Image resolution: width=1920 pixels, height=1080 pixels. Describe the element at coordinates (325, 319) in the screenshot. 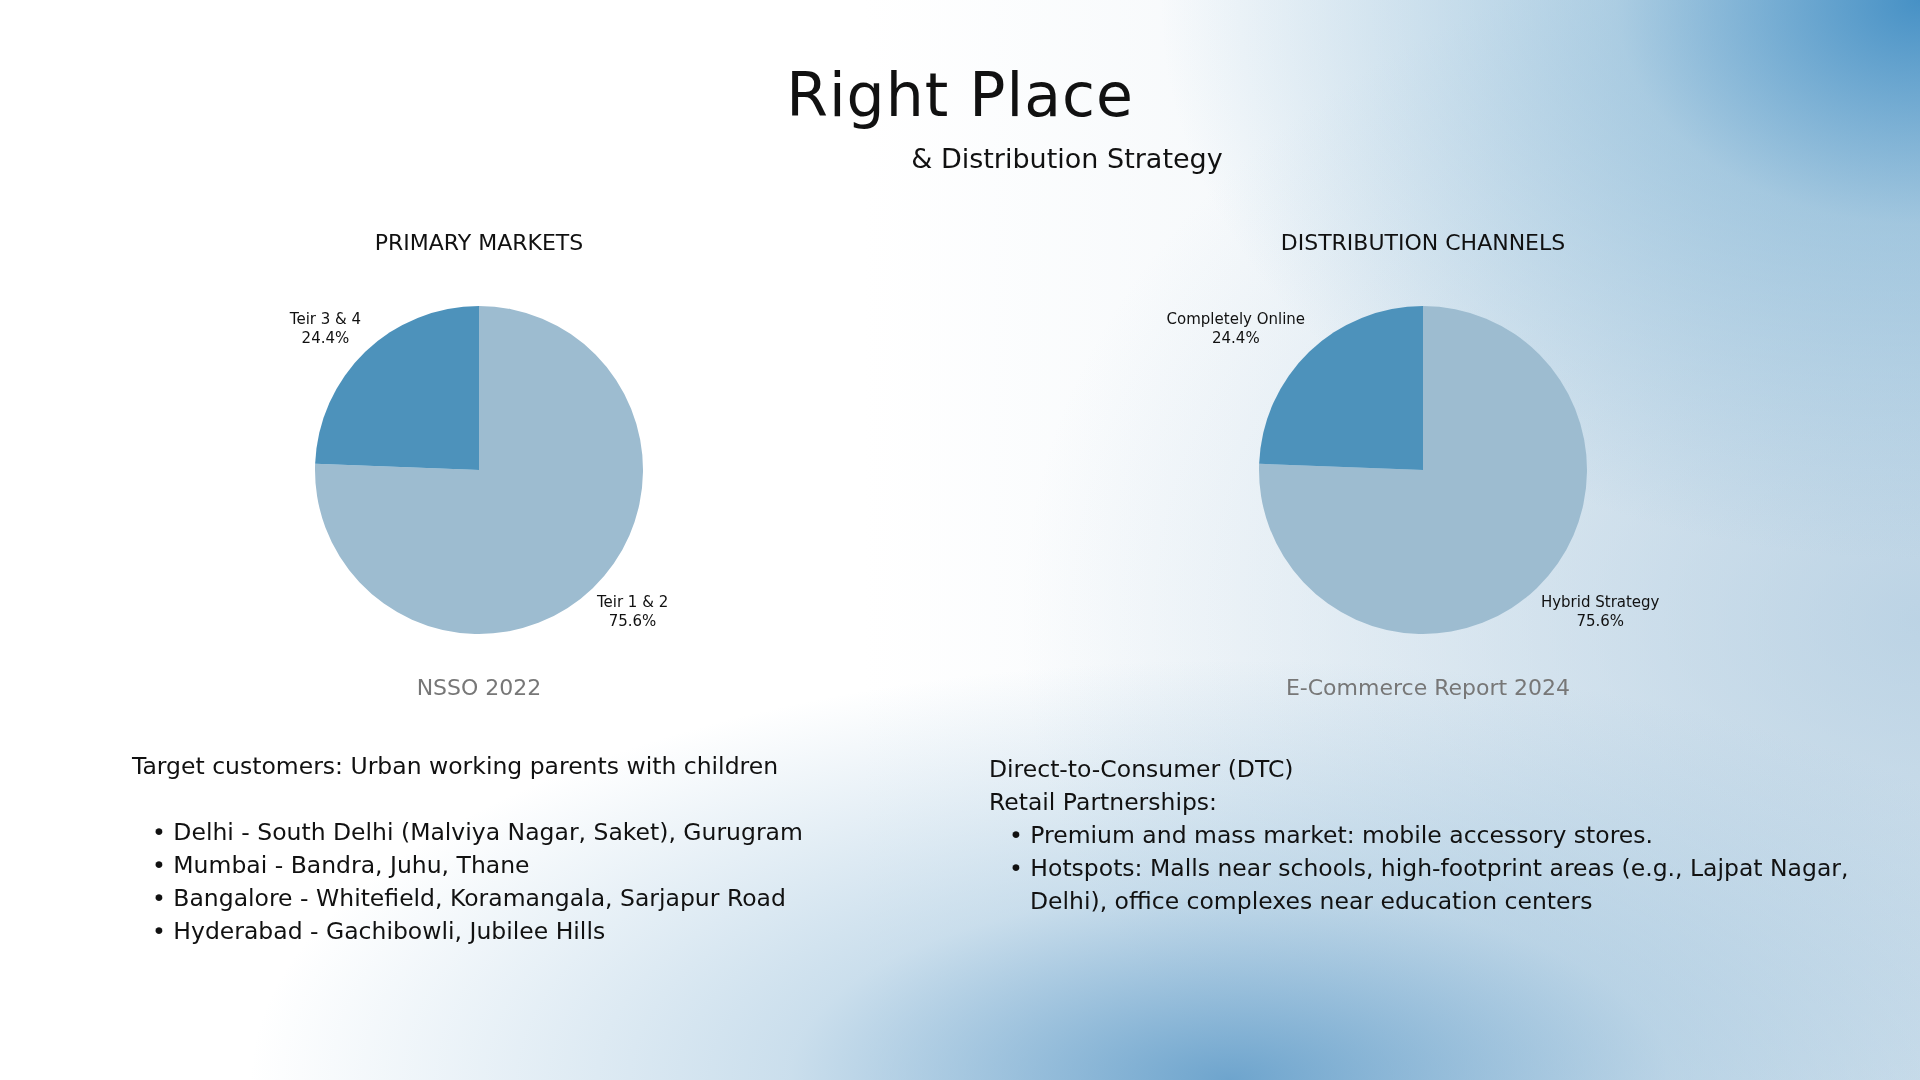

I see `slice-label: Teir 3 & 4` at that location.